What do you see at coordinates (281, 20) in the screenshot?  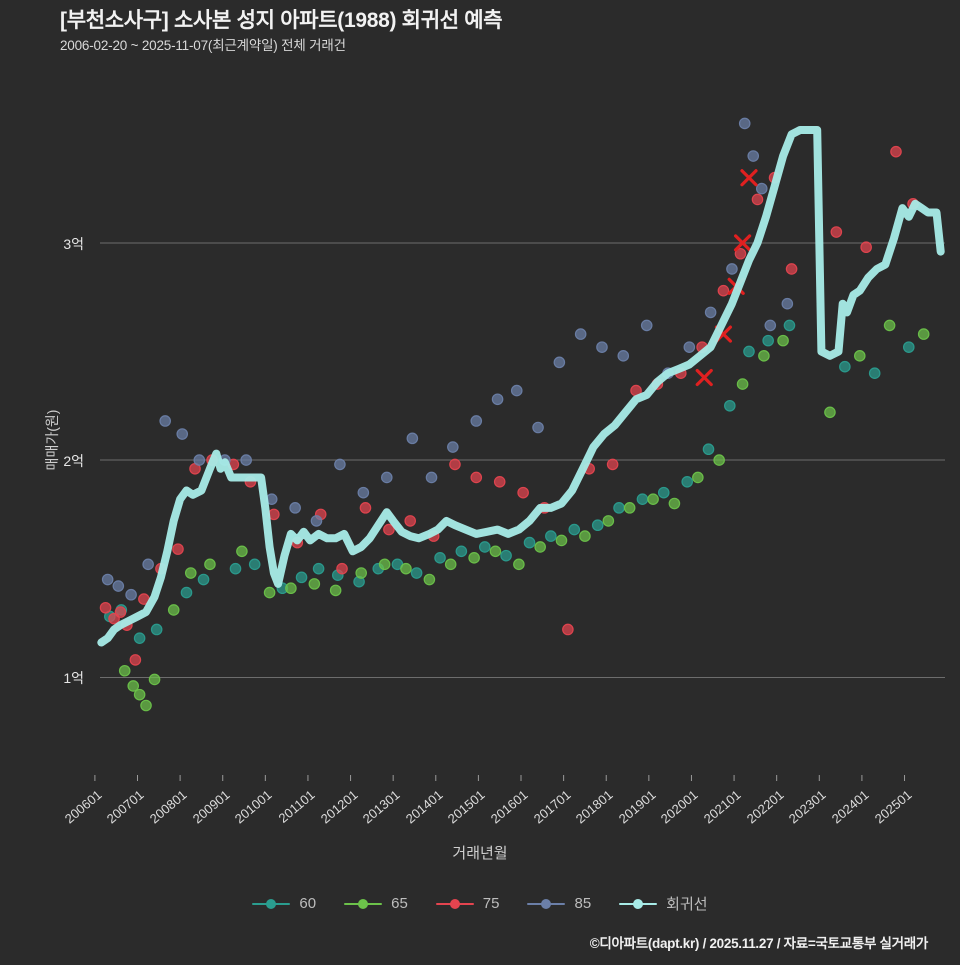 I see `page-title: [부천소사구] 소사본 성지 아파트(1988) 회귀선 예측` at bounding box center [281, 20].